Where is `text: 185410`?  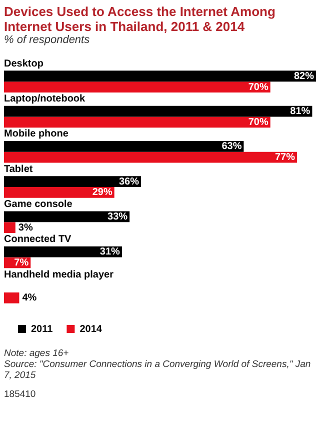 text: 185410 is located at coordinates (20, 394).